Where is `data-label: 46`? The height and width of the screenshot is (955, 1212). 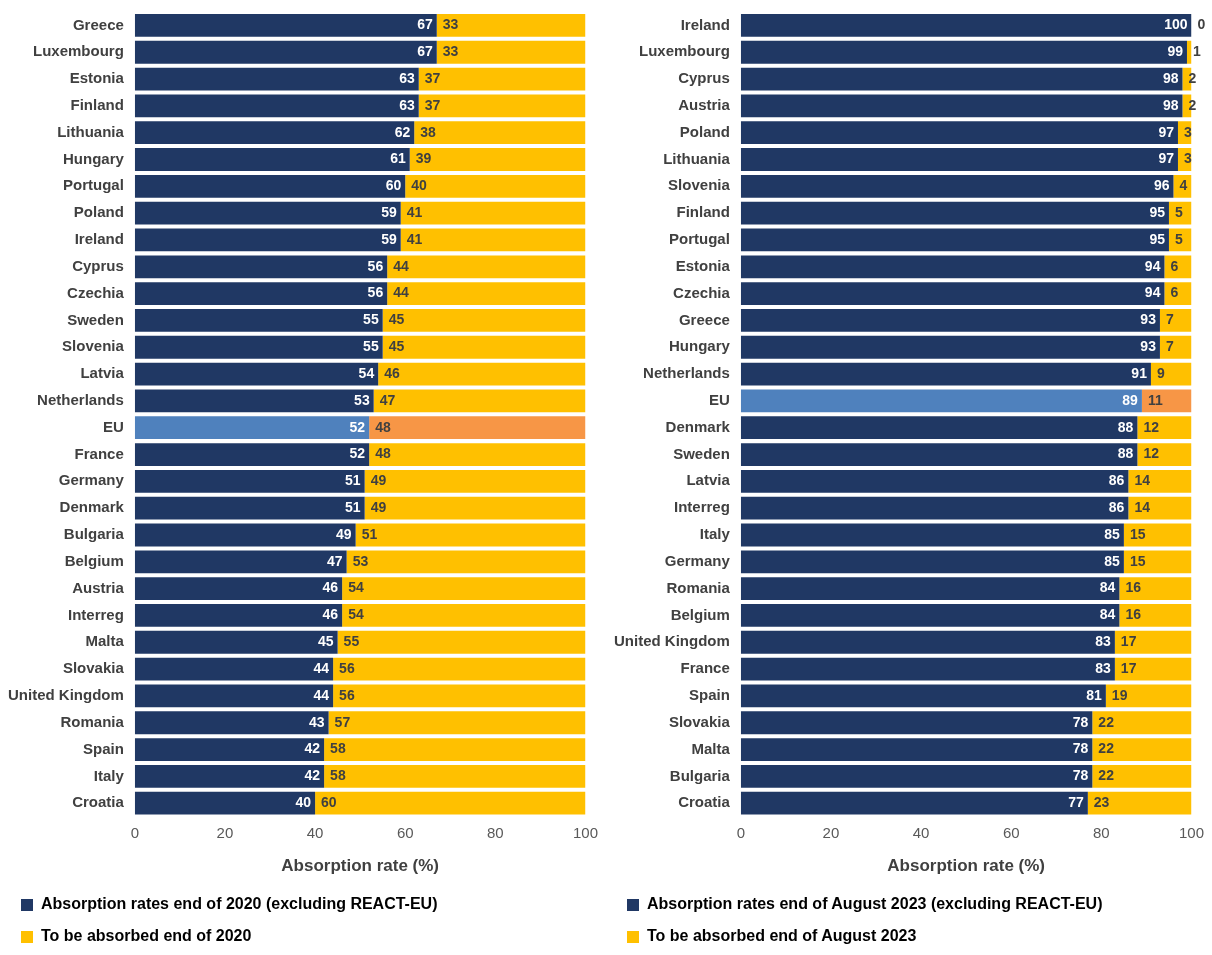
data-label: 46 is located at coordinates (330, 614).